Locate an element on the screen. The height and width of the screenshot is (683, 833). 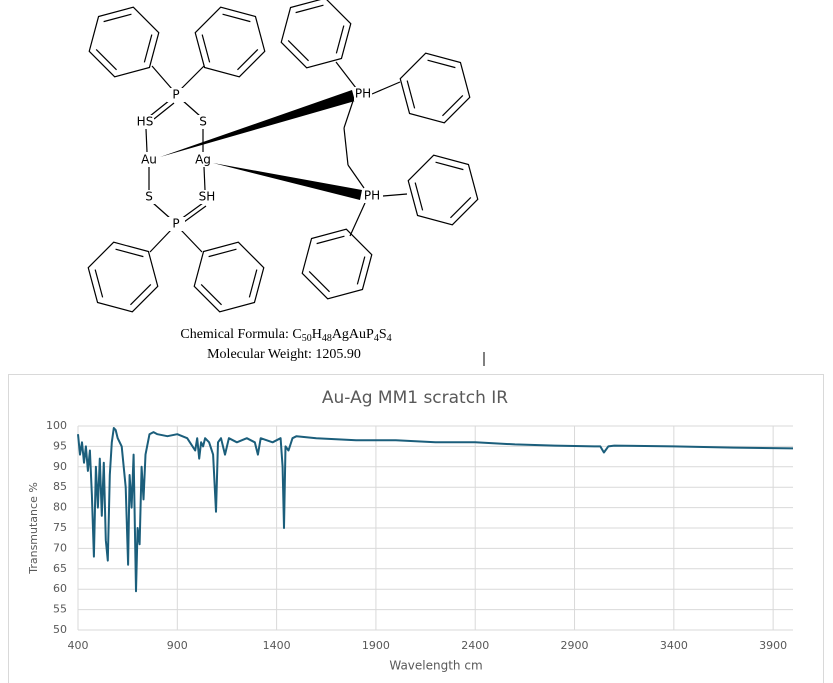
x-tick-label: 400 is located at coordinates (78, 645).